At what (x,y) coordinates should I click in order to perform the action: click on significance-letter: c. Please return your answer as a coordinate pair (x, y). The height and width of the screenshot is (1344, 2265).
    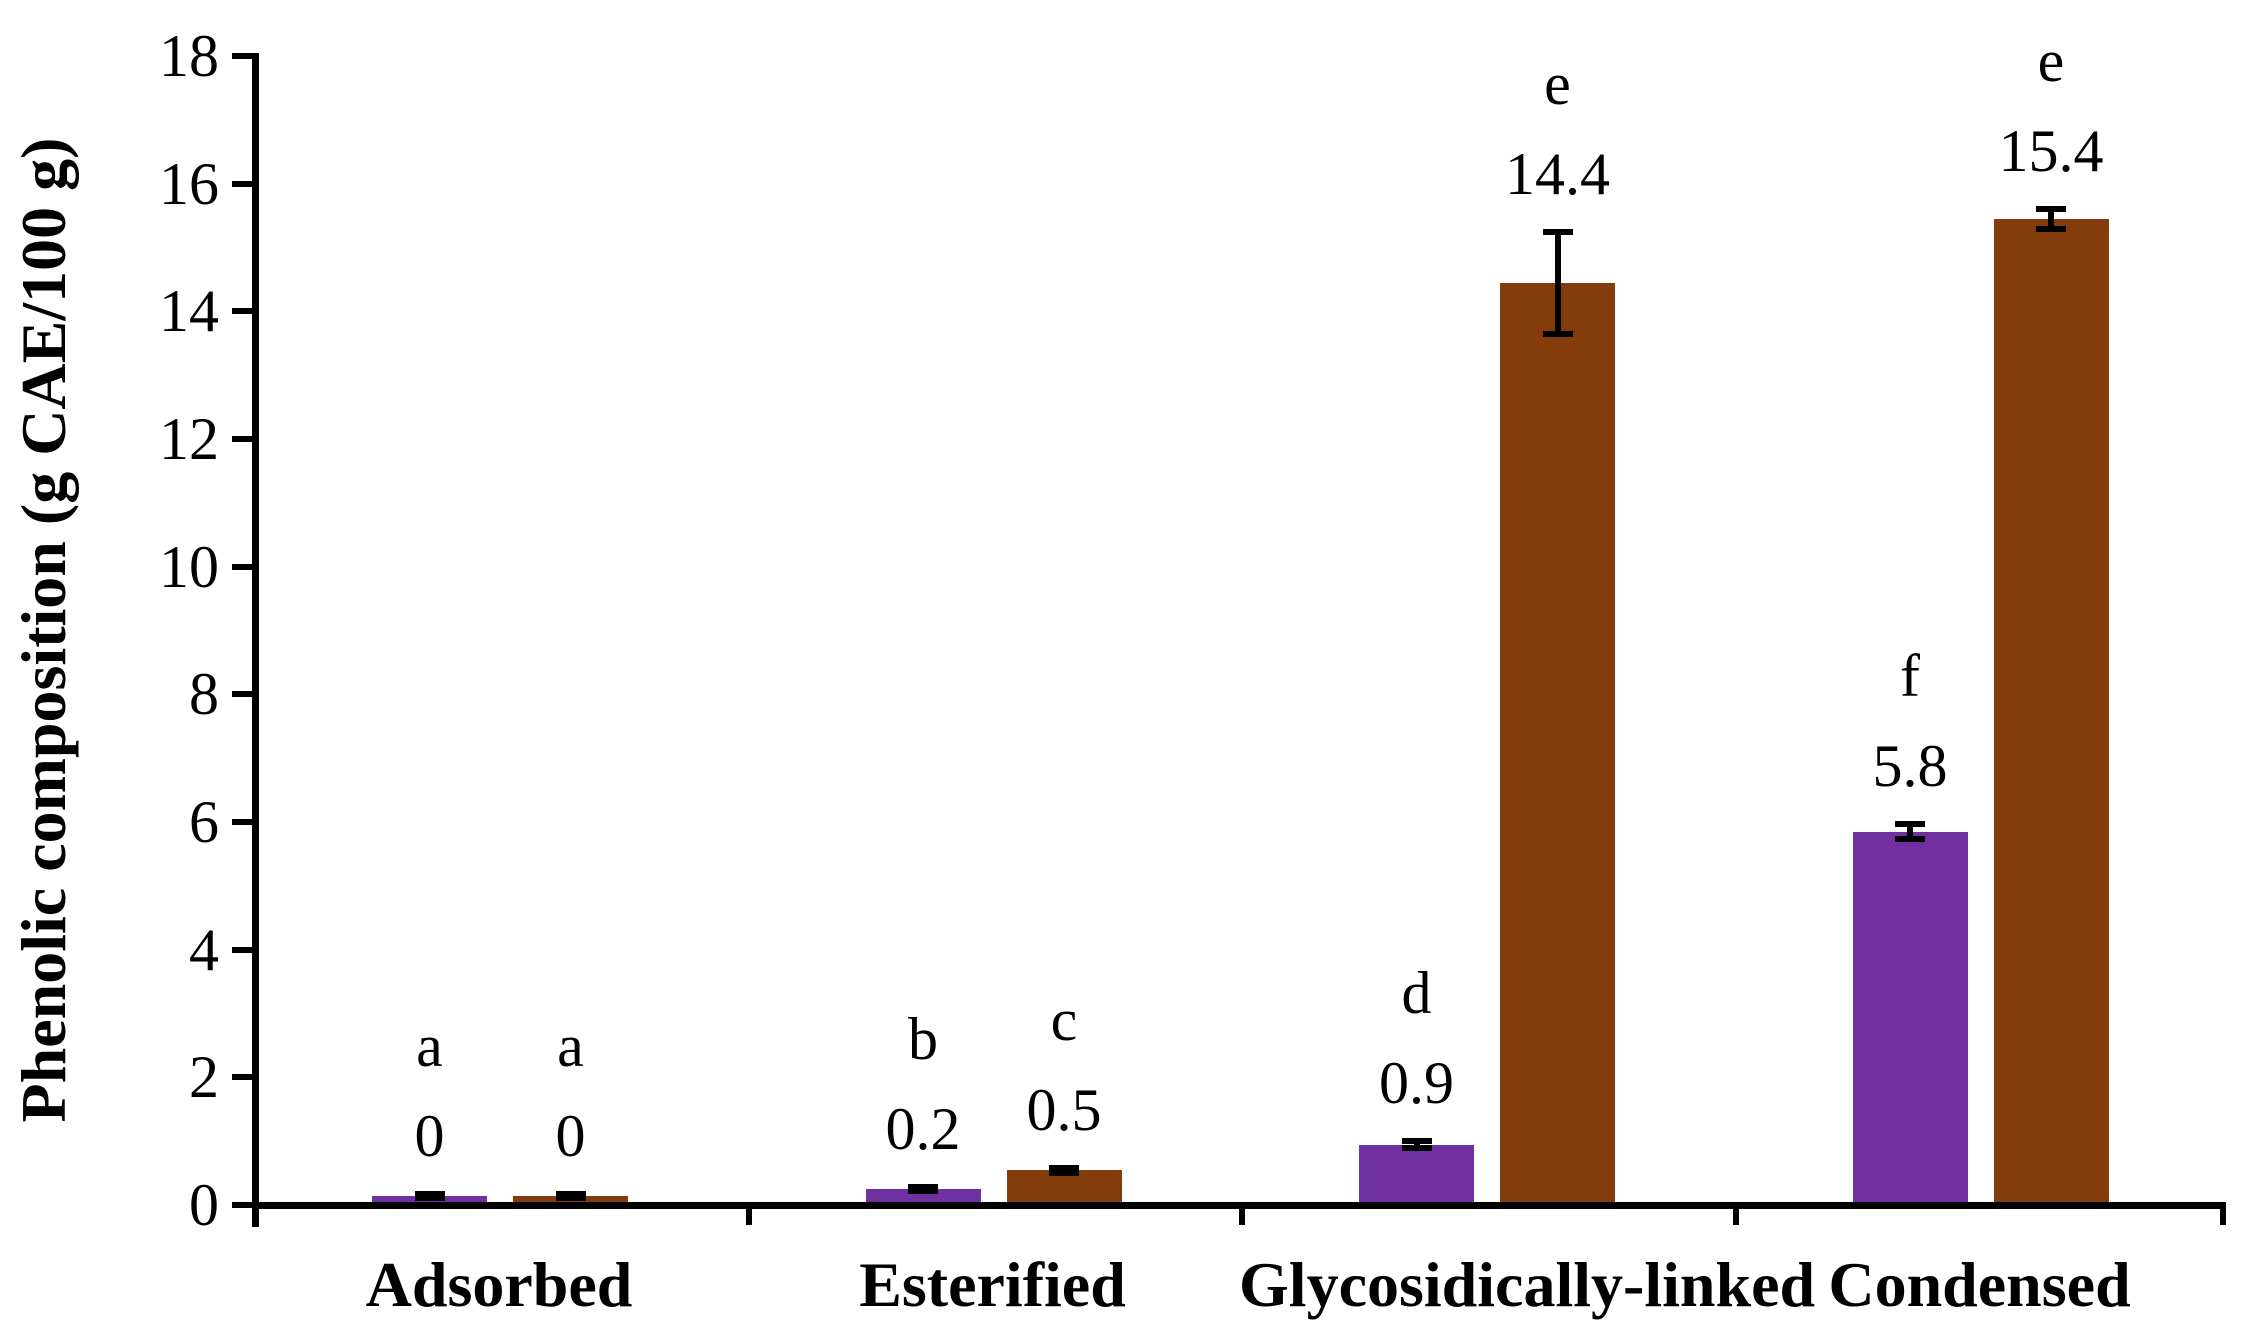
    Looking at the image, I should click on (1064, 1019).